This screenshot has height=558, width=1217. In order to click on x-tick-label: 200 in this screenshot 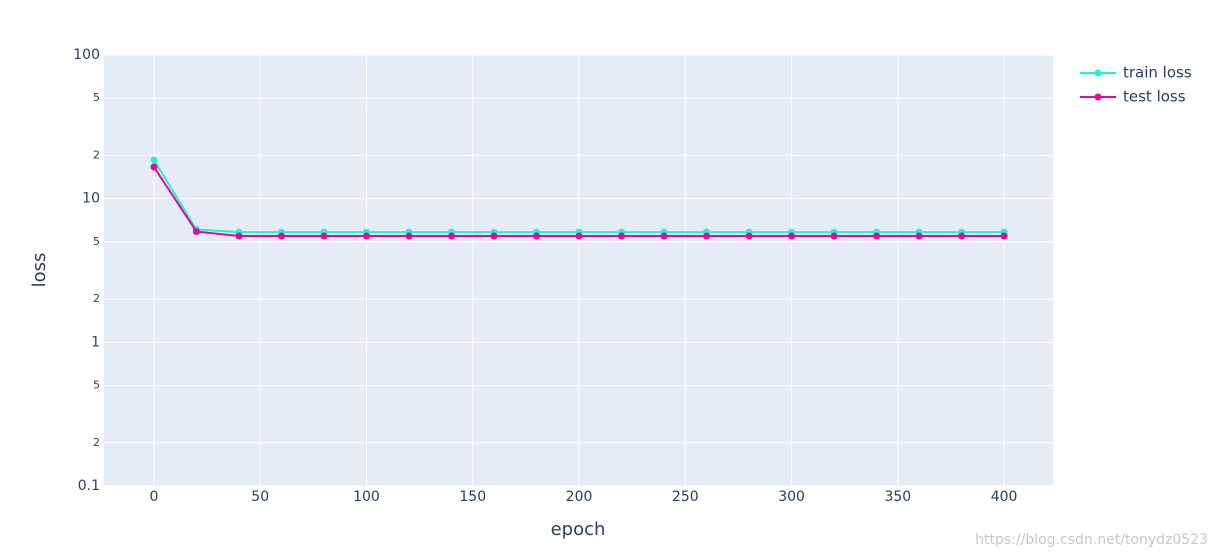, I will do `click(579, 497)`.